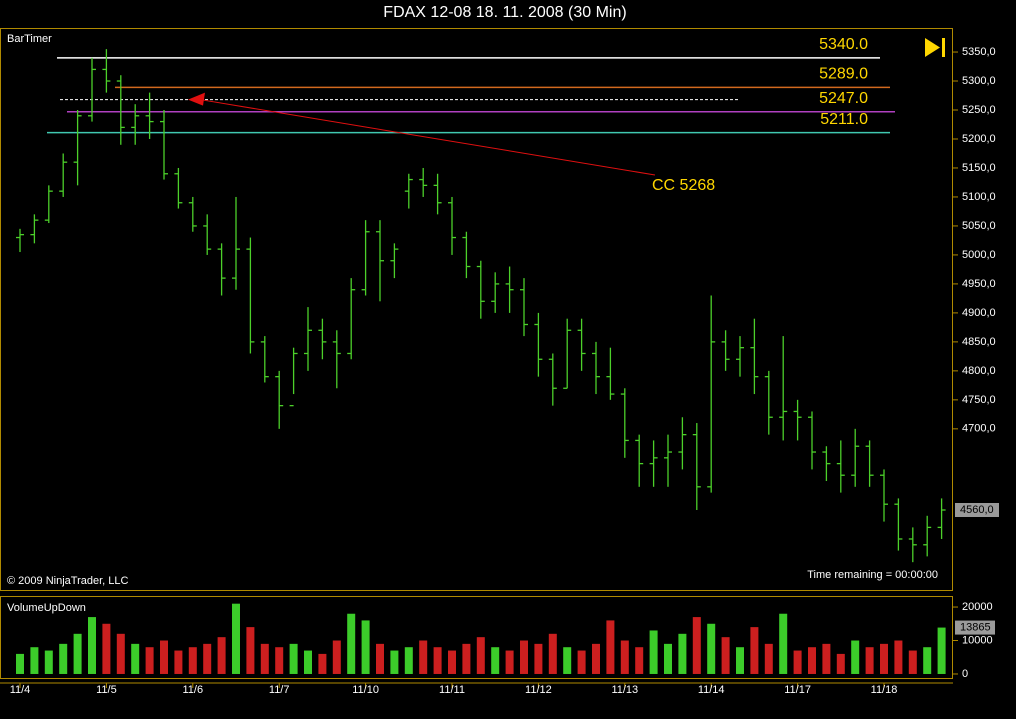  Describe the element at coordinates (979, 226) in the screenshot. I see `y-tick-label: 5050,0` at that location.